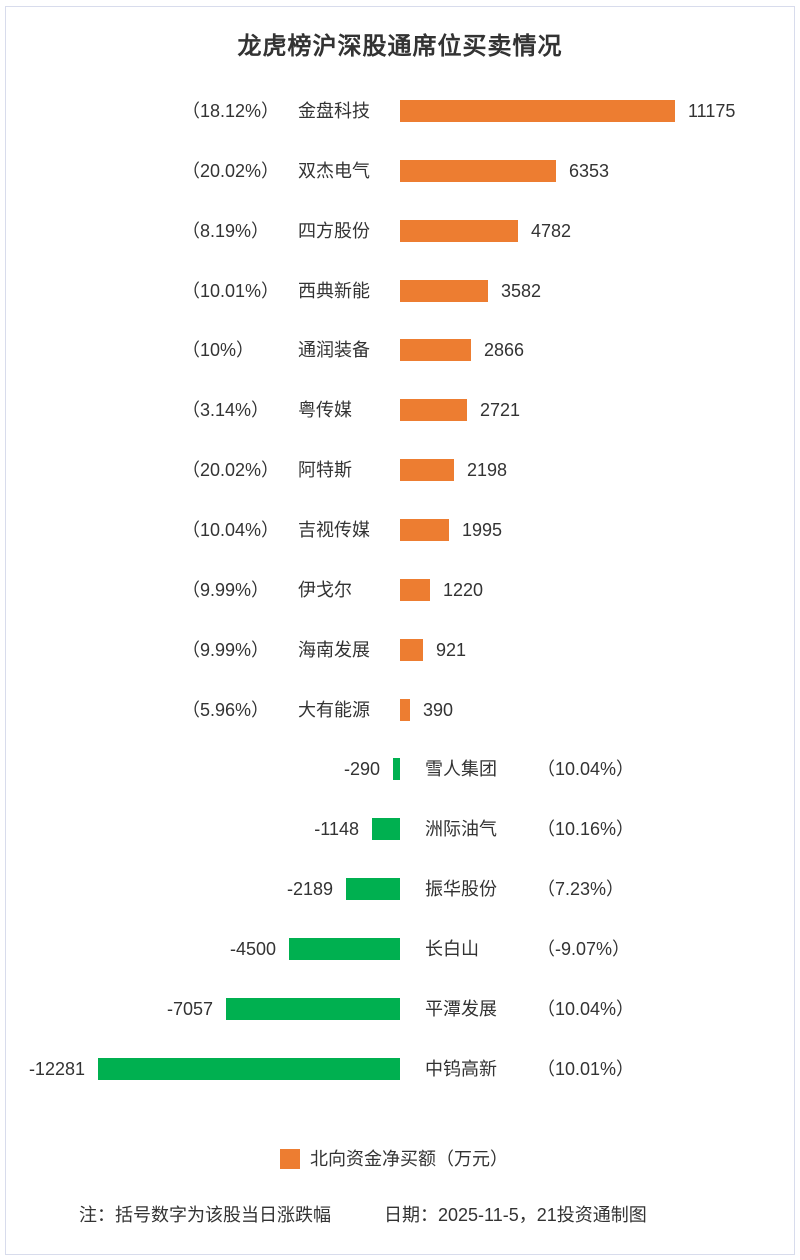 Image resolution: width=800 pixels, height=1260 pixels. I want to click on stock-name-label: 通润装备, so click(334, 350).